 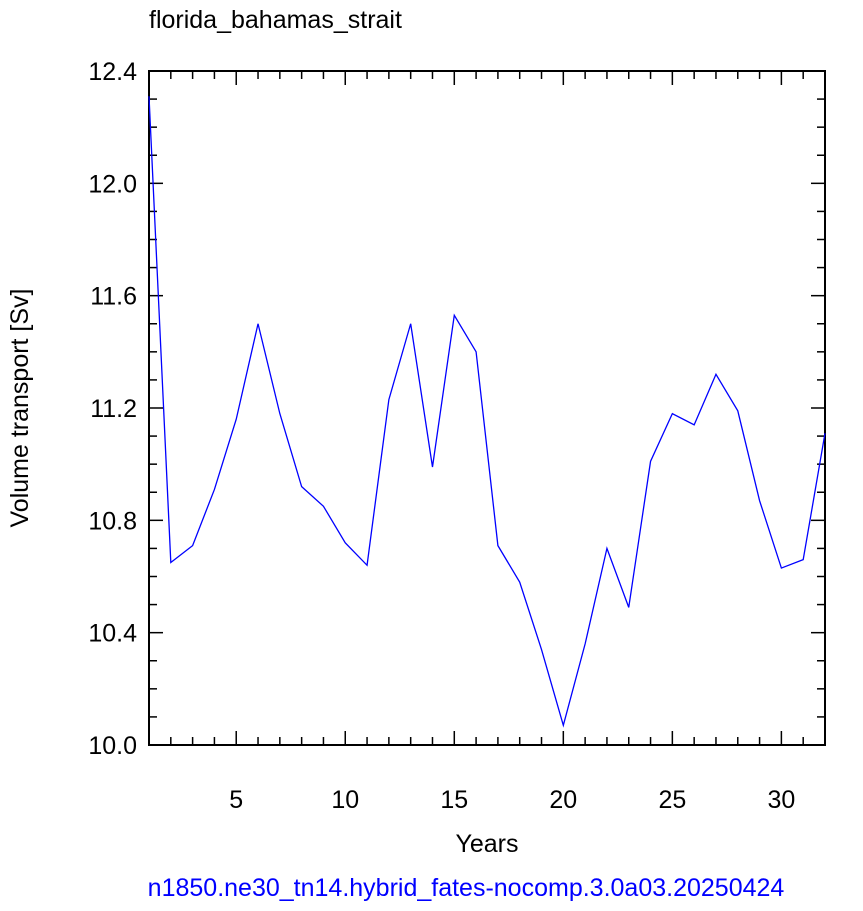 I want to click on y-tick-label: 11.6, so click(x=113, y=297).